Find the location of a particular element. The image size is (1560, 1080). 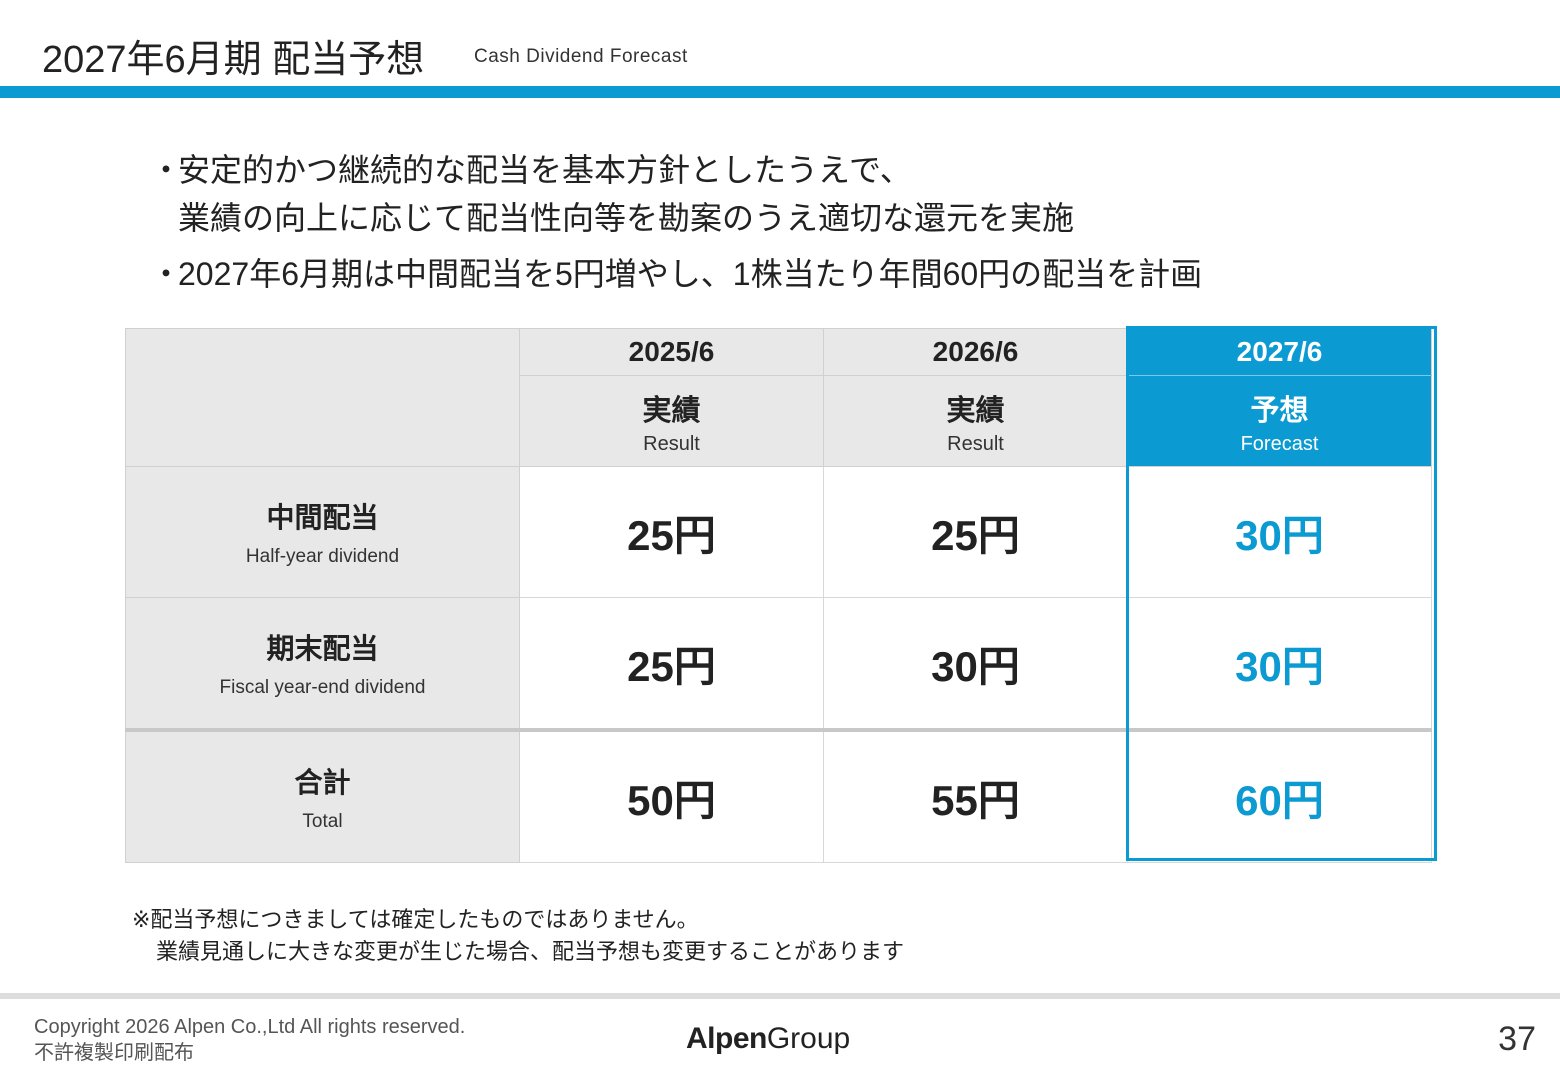

footnote-line: ※配当予想につきましては確定したものではありません。 is located at coordinates (415, 919).